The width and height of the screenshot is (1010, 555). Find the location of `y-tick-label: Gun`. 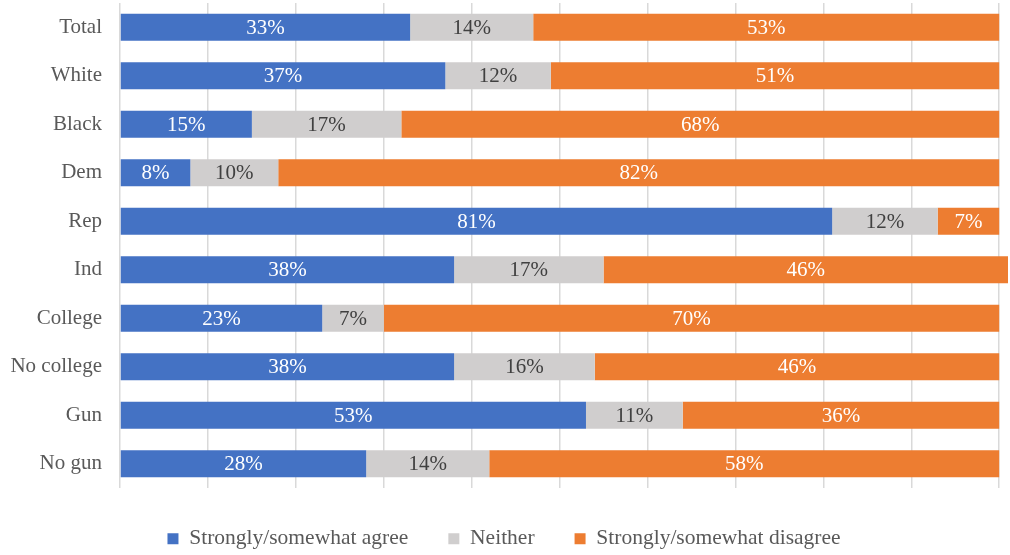

y-tick-label: Gun is located at coordinates (84, 413).